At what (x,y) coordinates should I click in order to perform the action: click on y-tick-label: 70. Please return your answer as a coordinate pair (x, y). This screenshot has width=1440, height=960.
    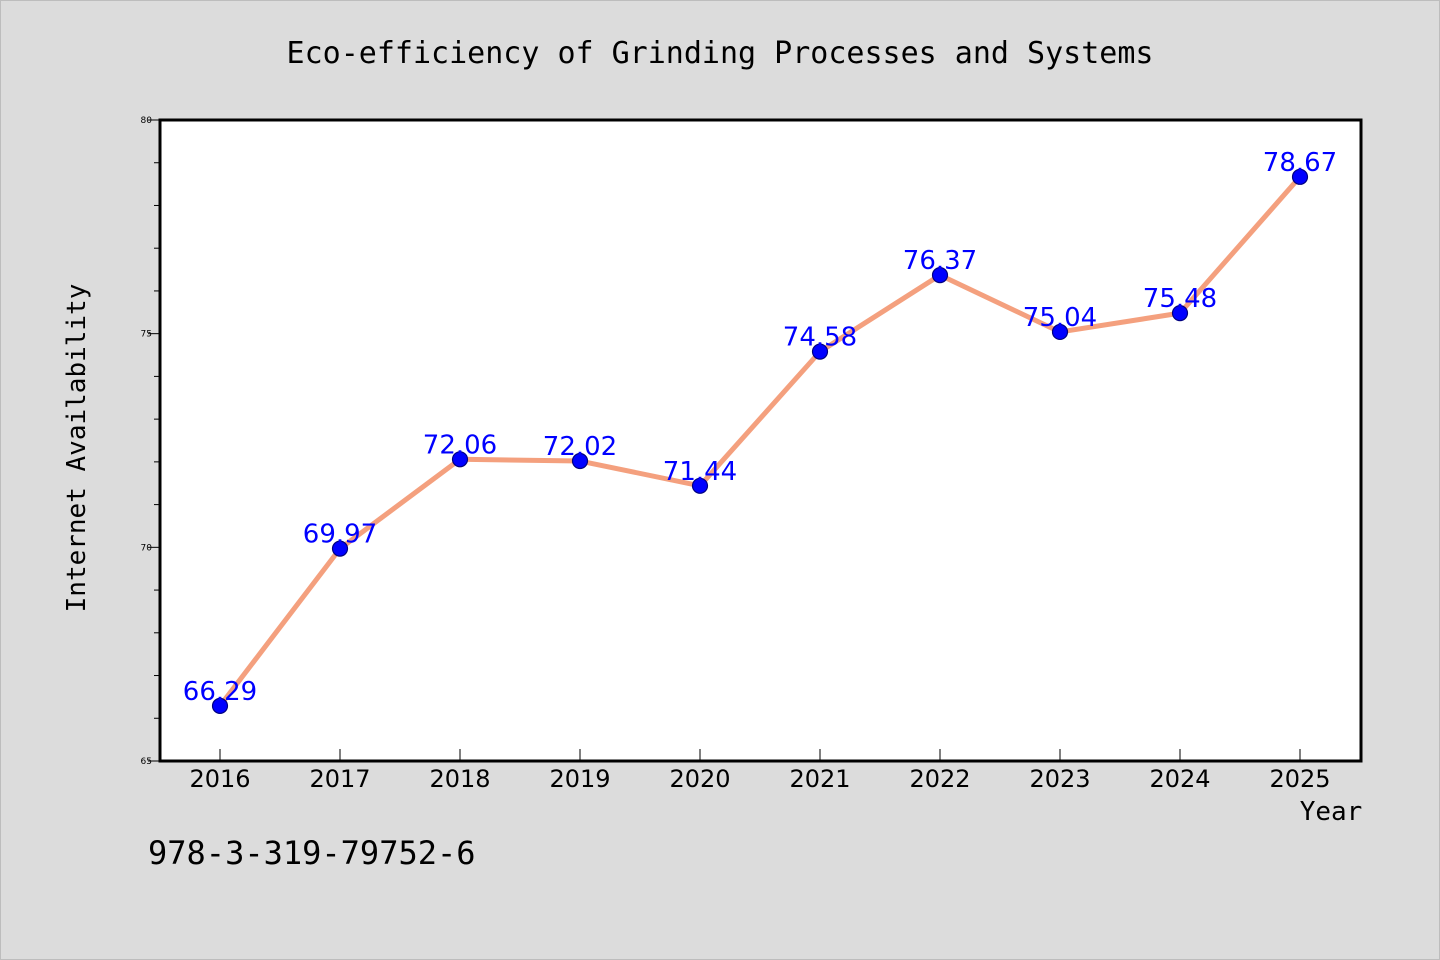
    Looking at the image, I should click on (147, 548).